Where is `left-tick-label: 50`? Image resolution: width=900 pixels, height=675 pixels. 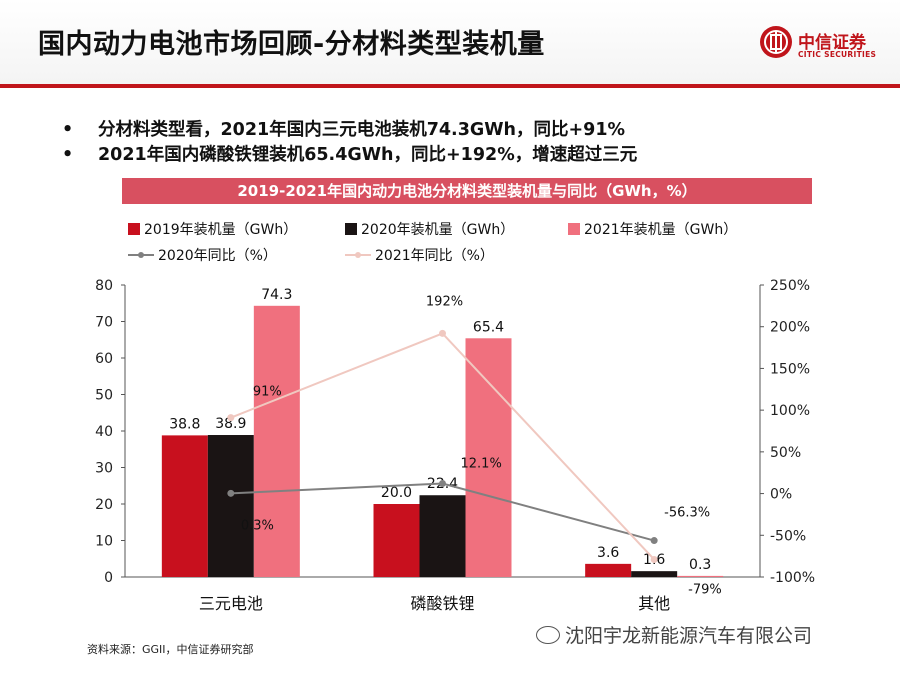 left-tick-label: 50 is located at coordinates (104, 396).